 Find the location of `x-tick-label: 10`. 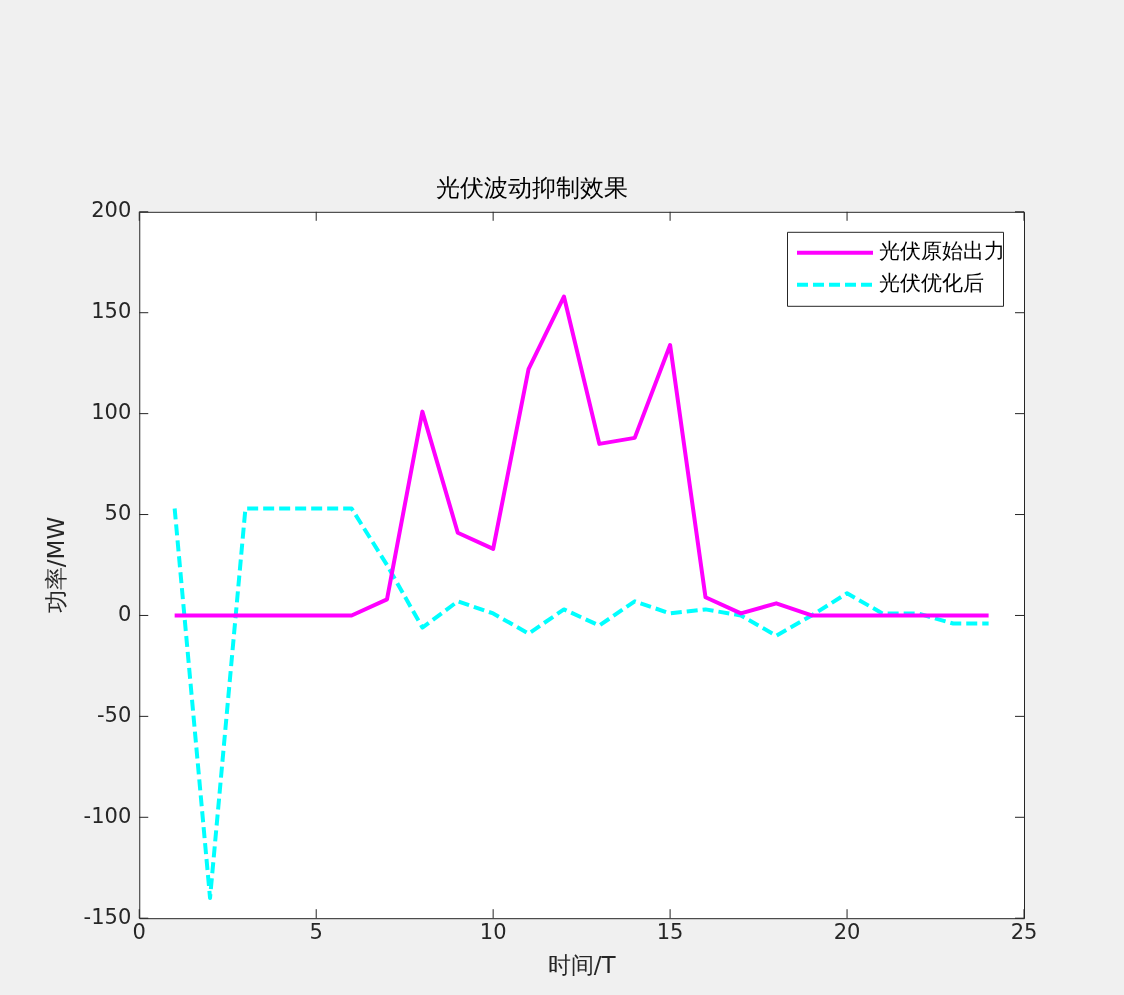

x-tick-label: 10 is located at coordinates (493, 932).